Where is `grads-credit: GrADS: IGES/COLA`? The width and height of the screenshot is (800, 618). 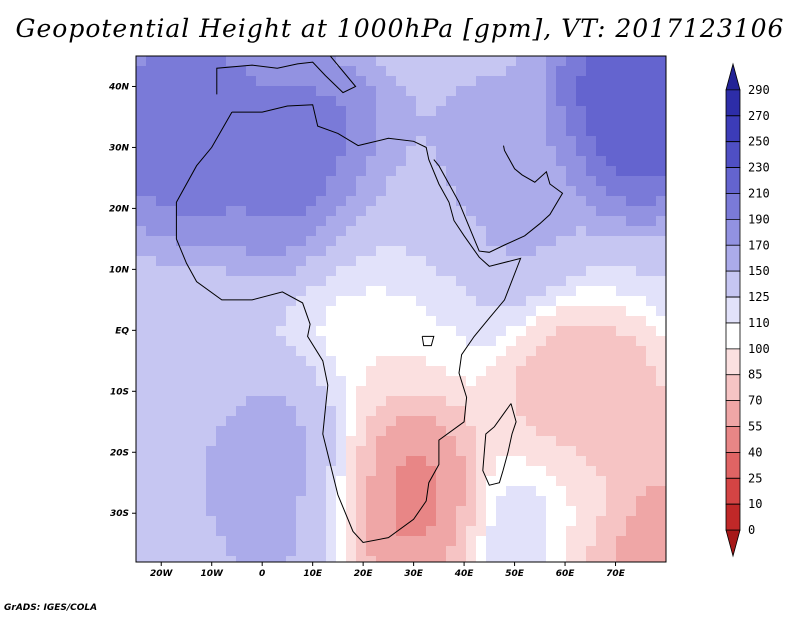
grads-credit: GrADS: IGES/COLA is located at coordinates (51, 608).